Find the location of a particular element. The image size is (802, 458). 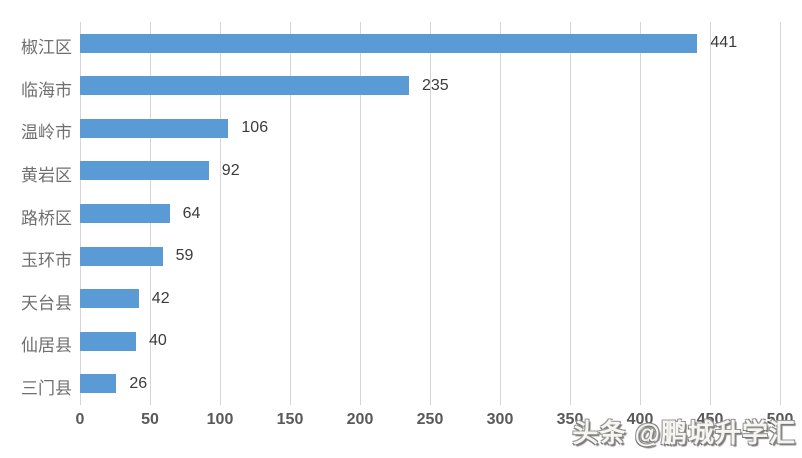

category-label: 仙居县 is located at coordinates (46, 346).